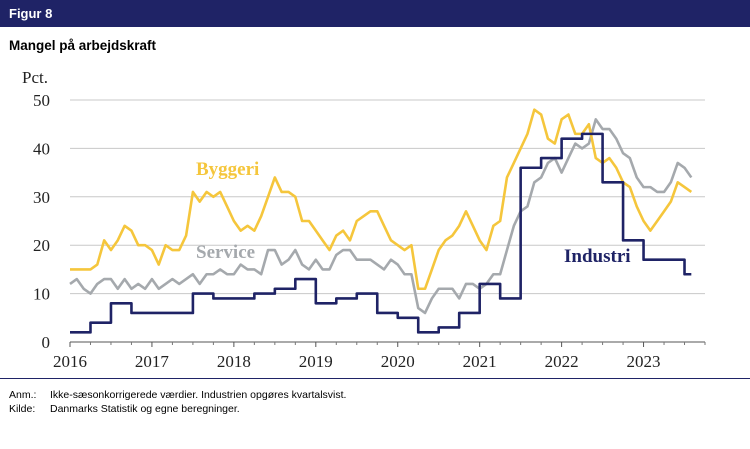 The image size is (750, 449). What do you see at coordinates (46, 342) in the screenshot?
I see `y-tick-label-0: 0` at bounding box center [46, 342].